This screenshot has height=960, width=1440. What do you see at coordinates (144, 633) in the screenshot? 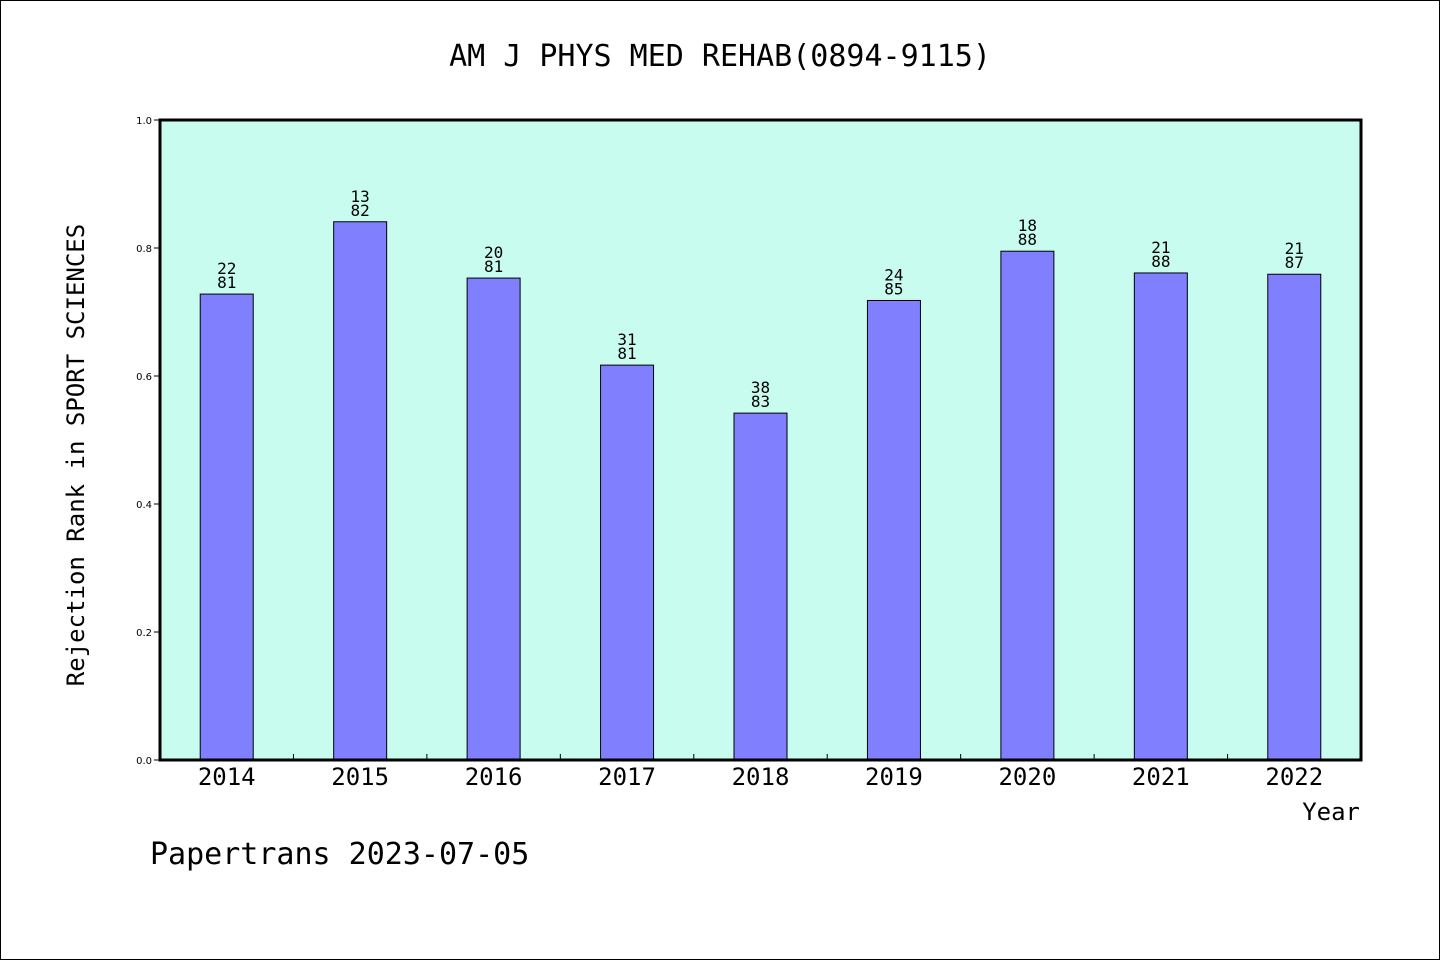
I see `y-tick-label: 0.2` at bounding box center [144, 633].